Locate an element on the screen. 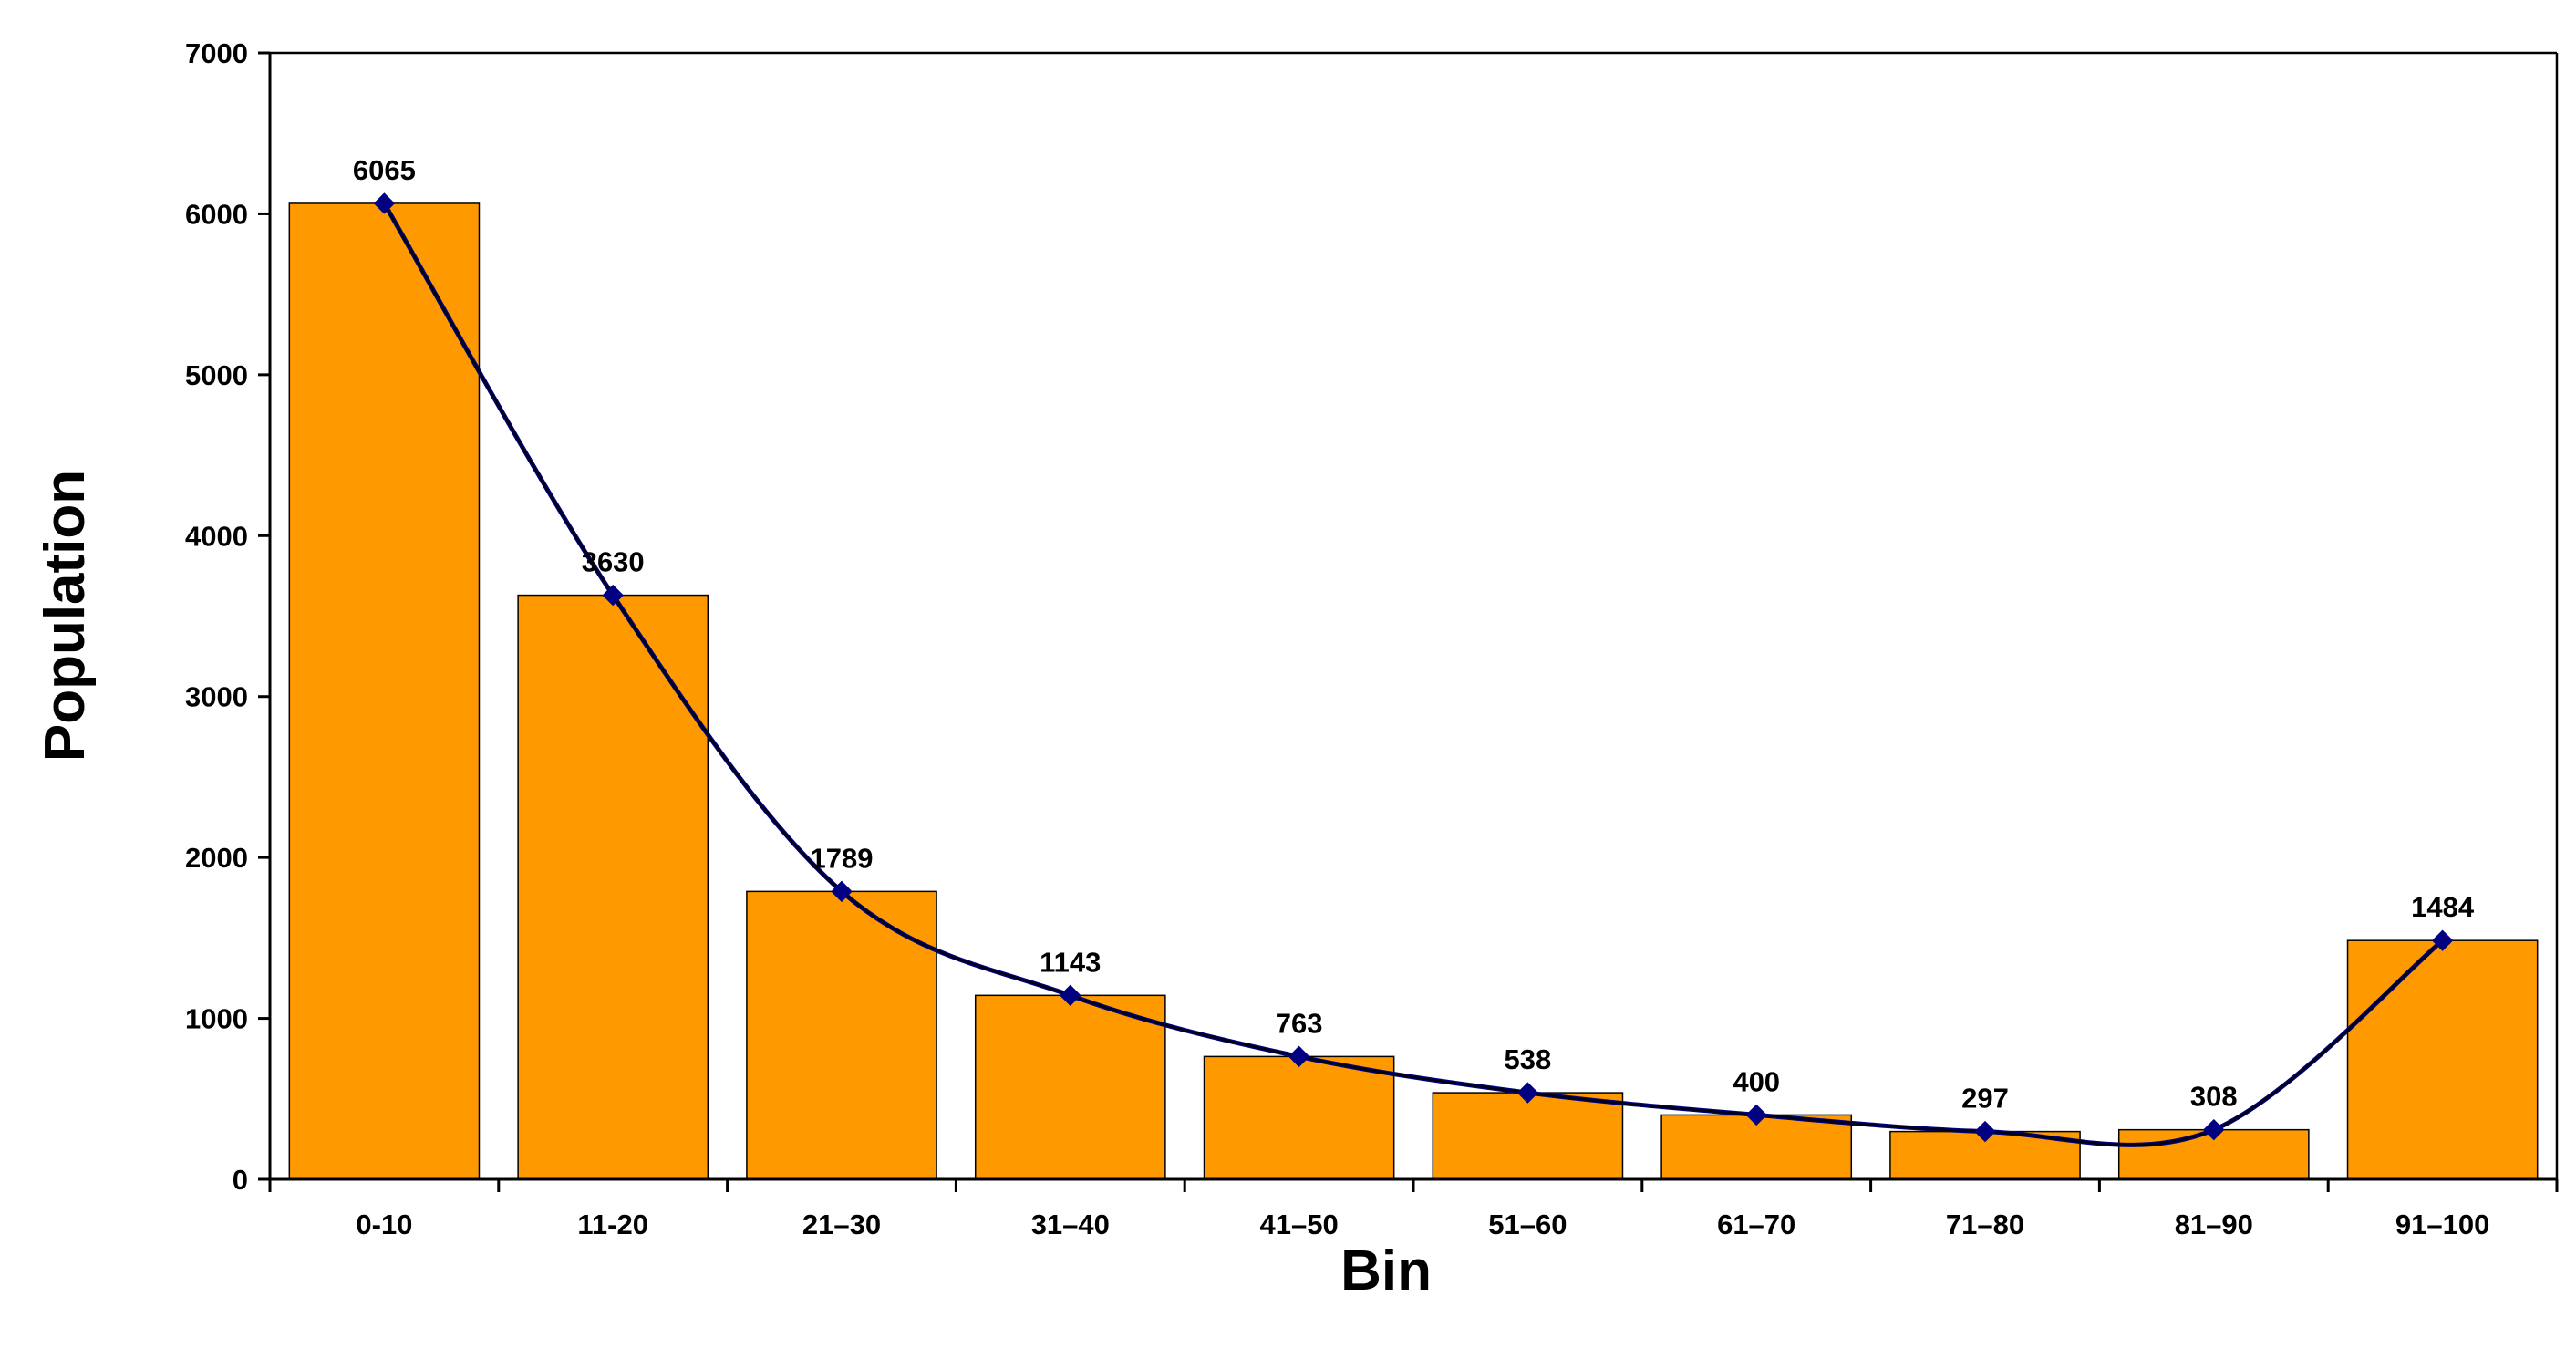  marker-21–30 is located at coordinates (842, 891).